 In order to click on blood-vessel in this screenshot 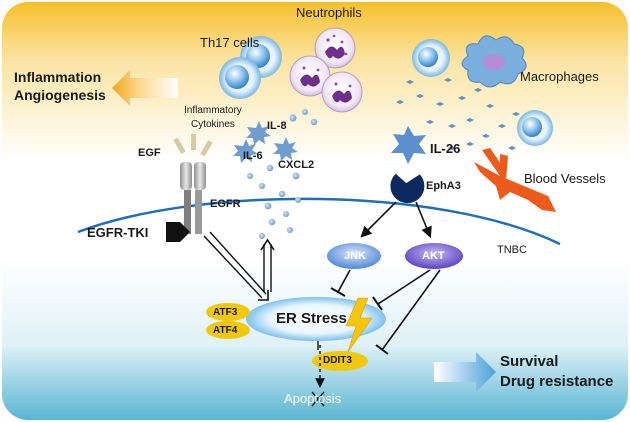, I will do `click(515, 187)`.